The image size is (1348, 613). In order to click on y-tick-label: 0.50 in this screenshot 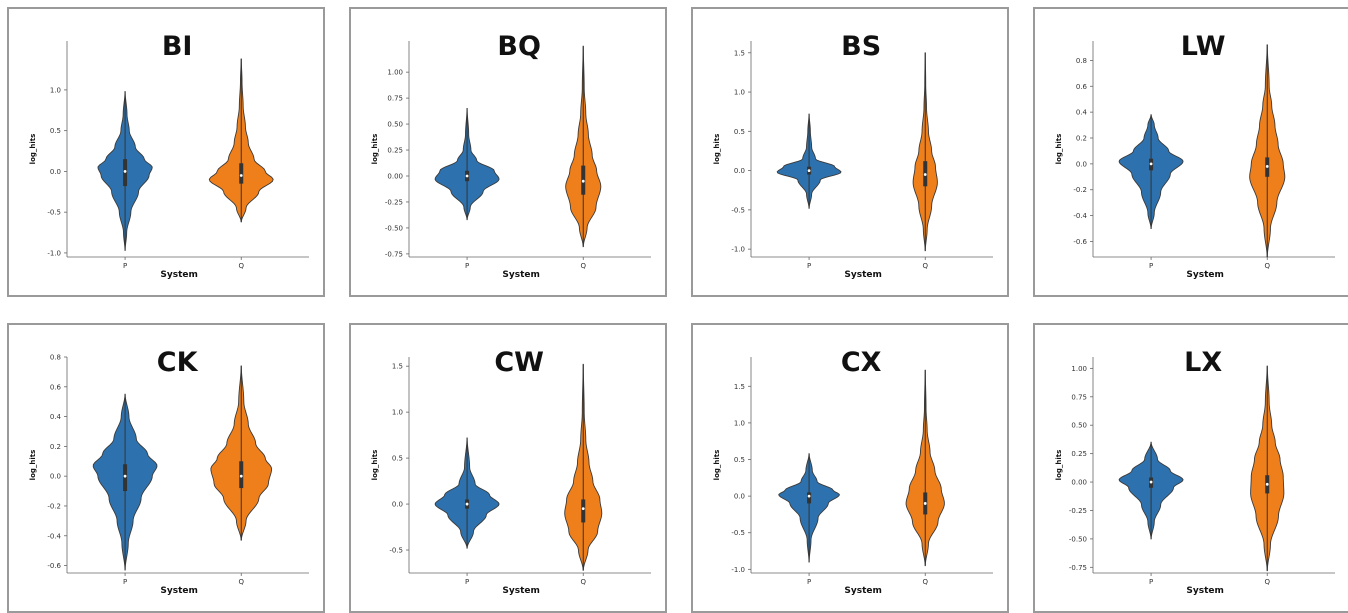, I will do `click(395, 125)`.